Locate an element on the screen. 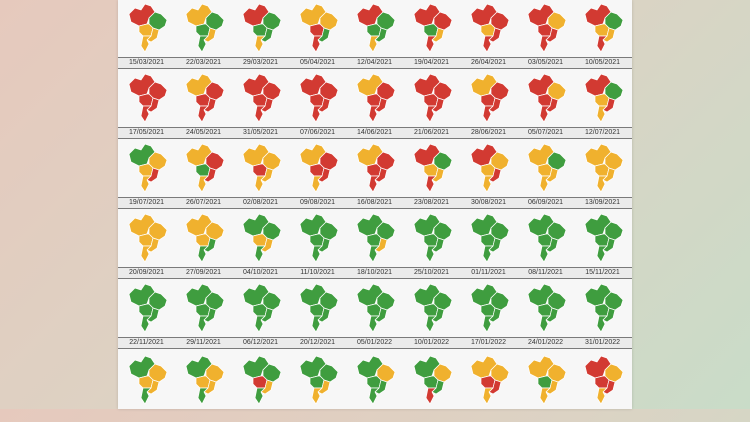  date-label: 04/10/2021 is located at coordinates (260, 272).